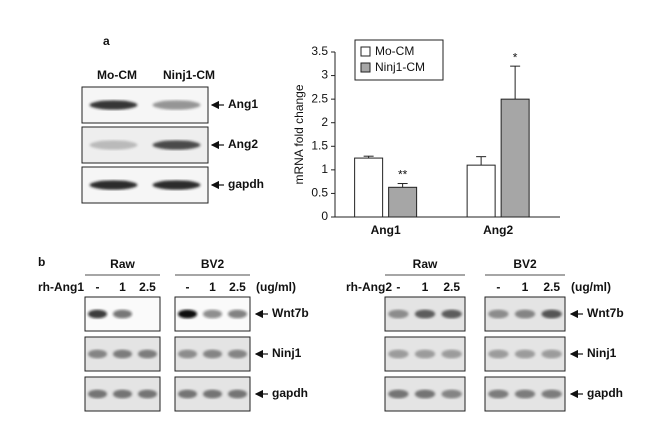  Describe the element at coordinates (324, 122) in the screenshot. I see `y-tick-label: 2` at that location.